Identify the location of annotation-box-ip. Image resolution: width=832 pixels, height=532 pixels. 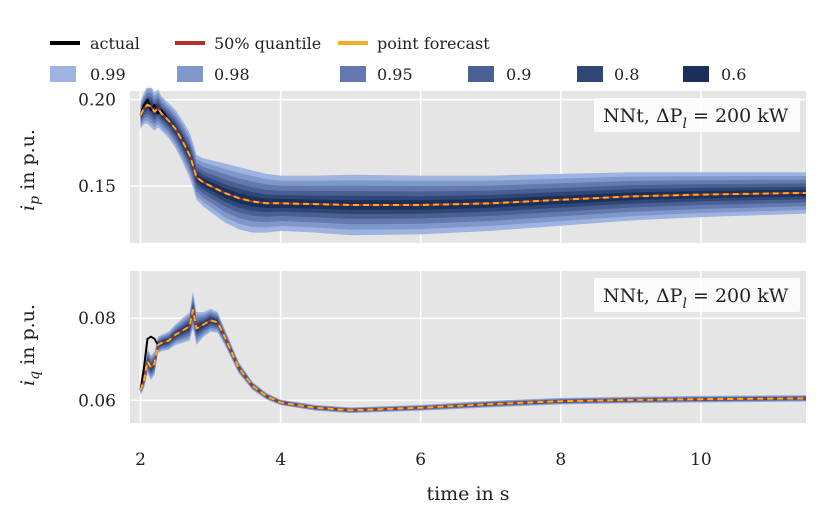
(697, 115).